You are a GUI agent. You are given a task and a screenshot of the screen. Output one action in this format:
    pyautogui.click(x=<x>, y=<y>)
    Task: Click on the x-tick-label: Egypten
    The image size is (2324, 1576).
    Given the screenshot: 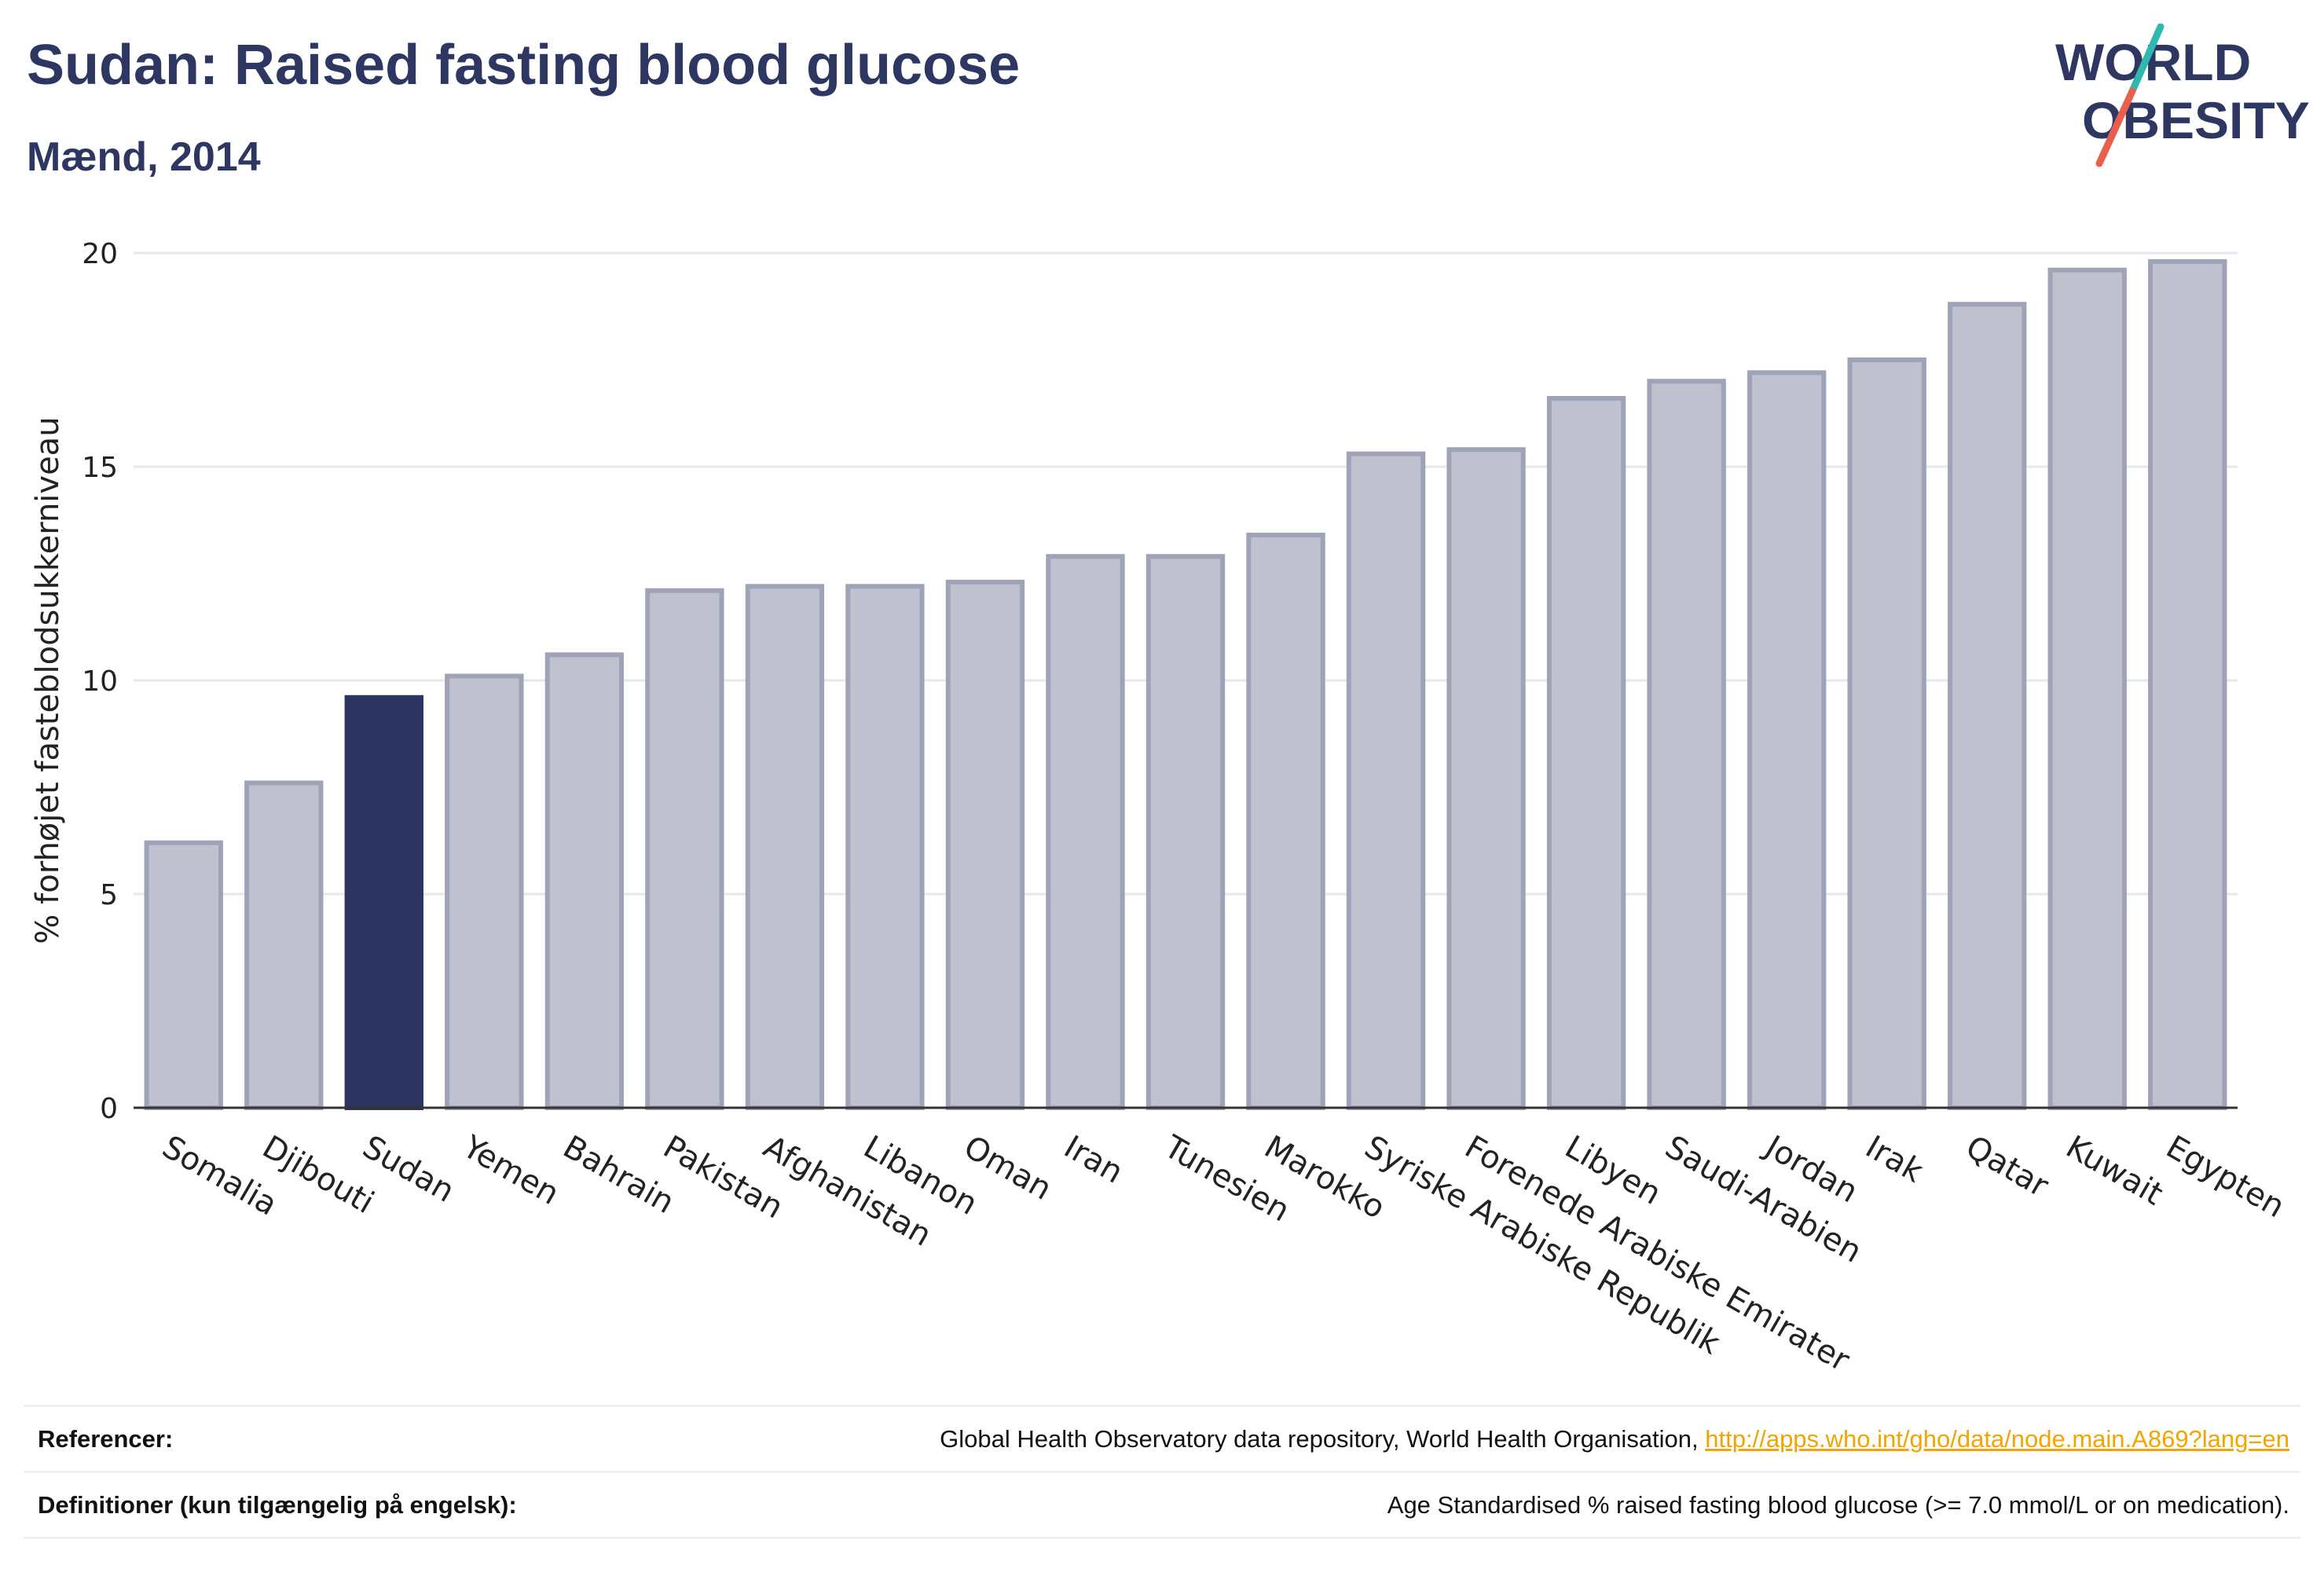 What is the action you would take?
    pyautogui.click(x=2225, y=1177)
    